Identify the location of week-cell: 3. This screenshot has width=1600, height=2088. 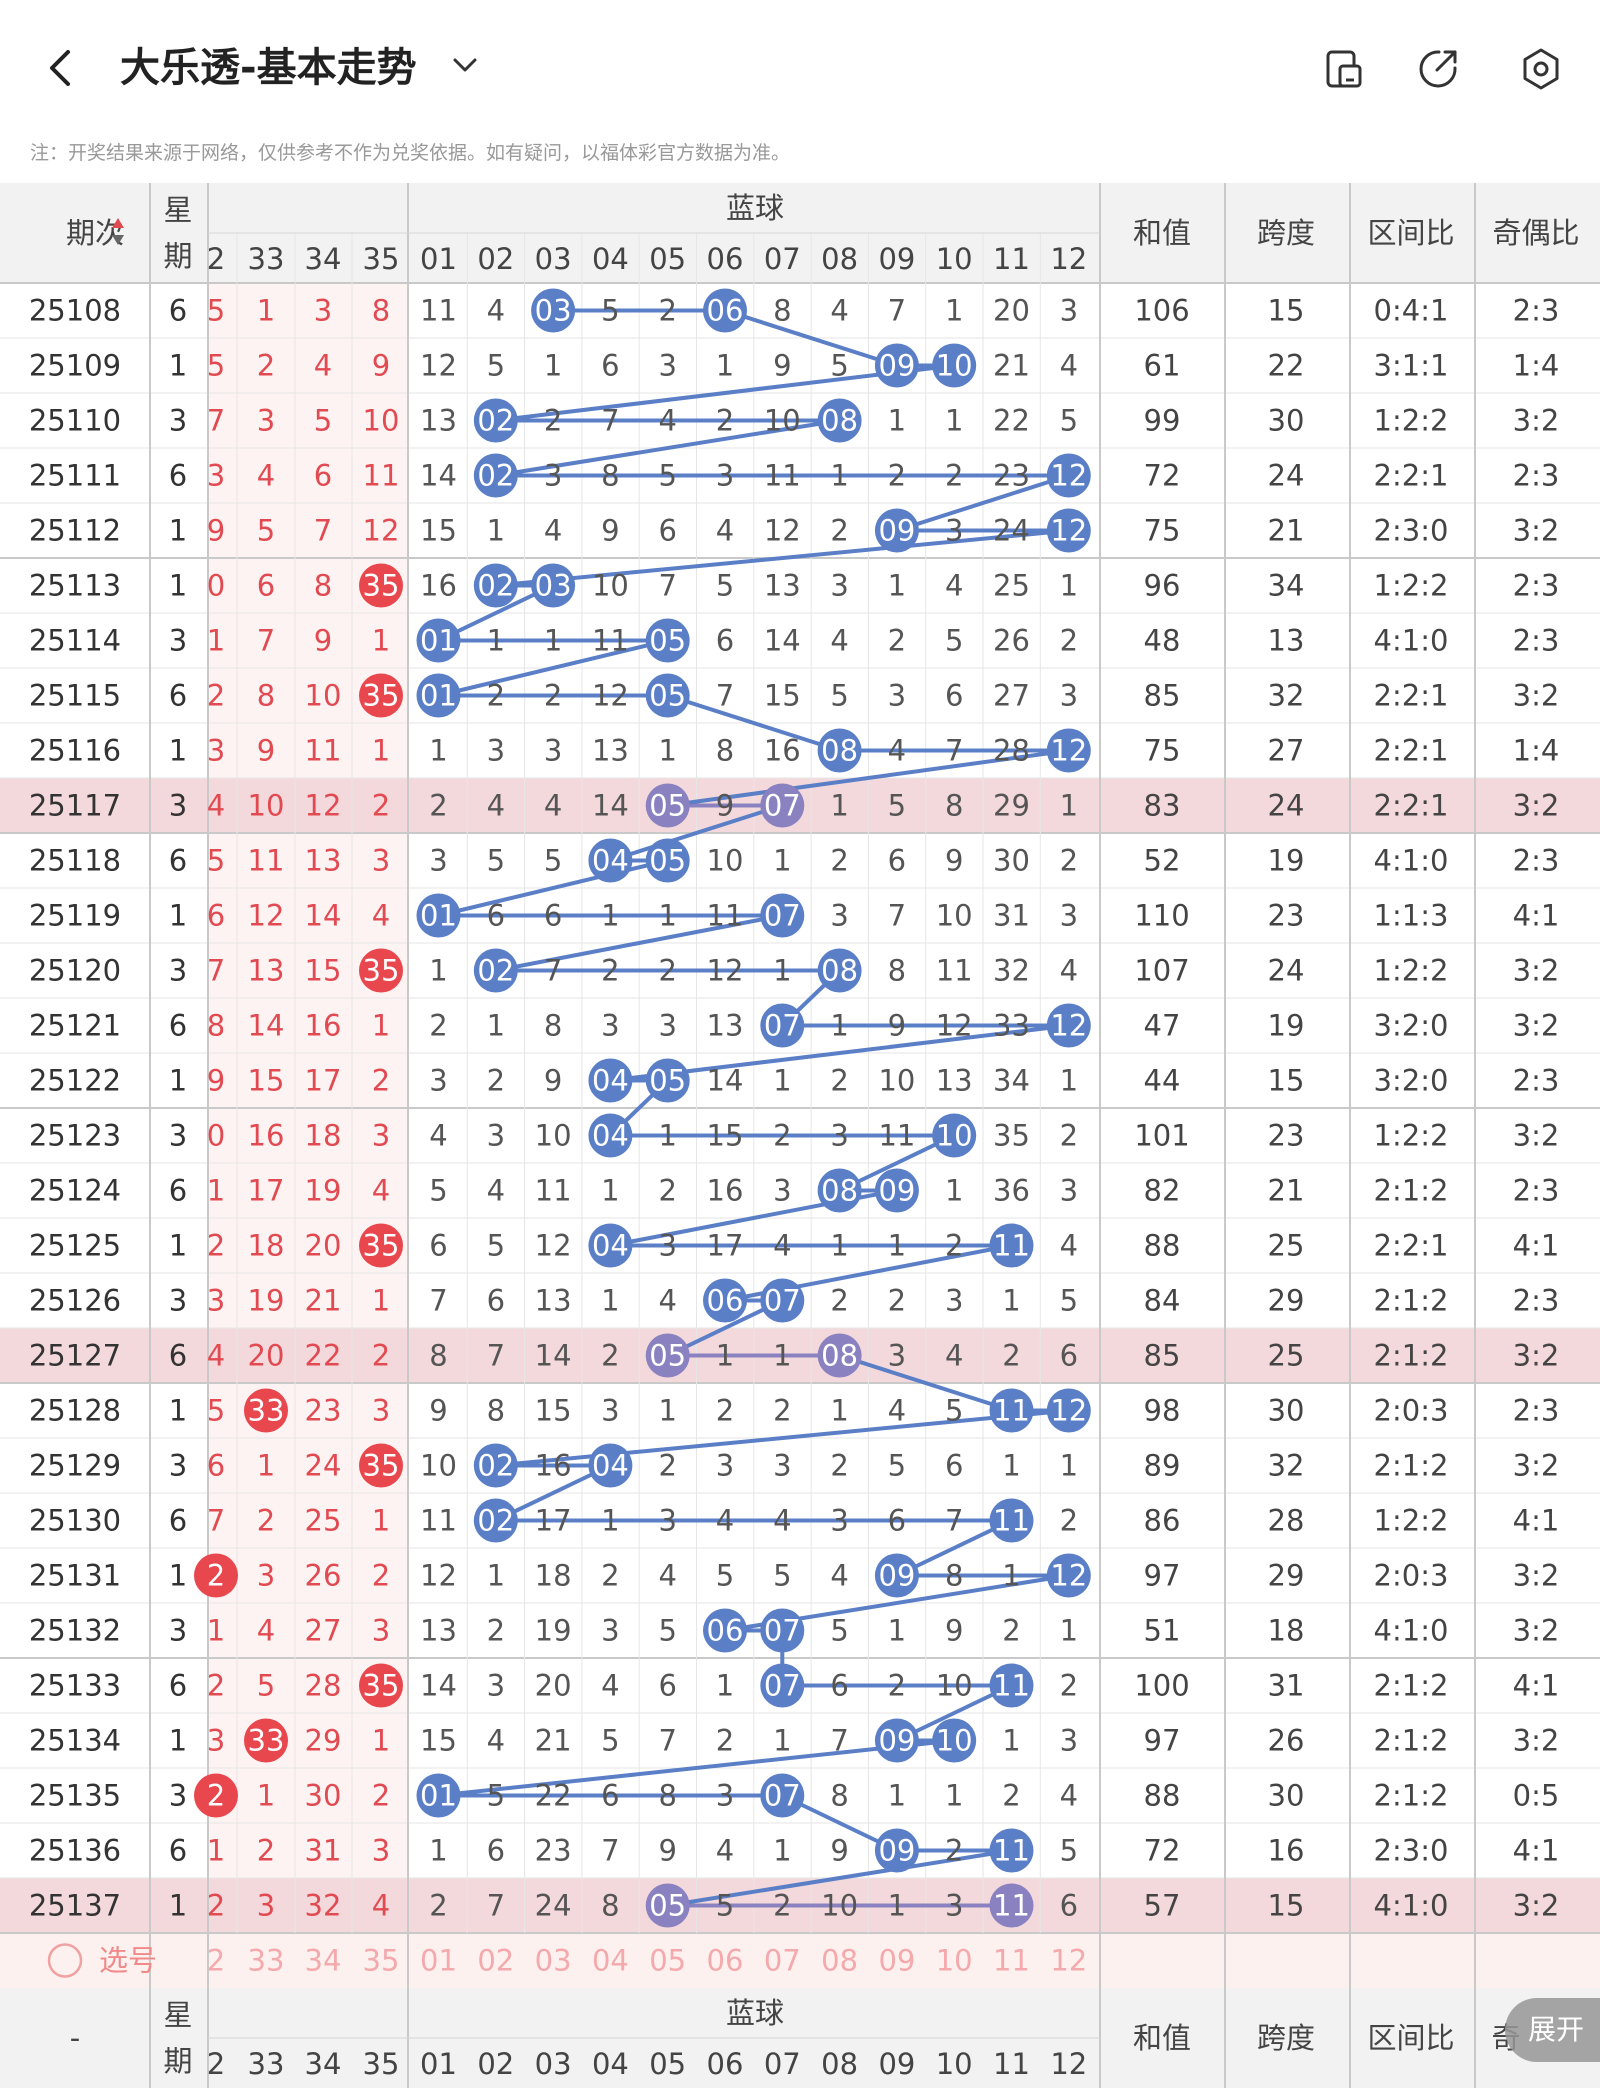
(178, 806).